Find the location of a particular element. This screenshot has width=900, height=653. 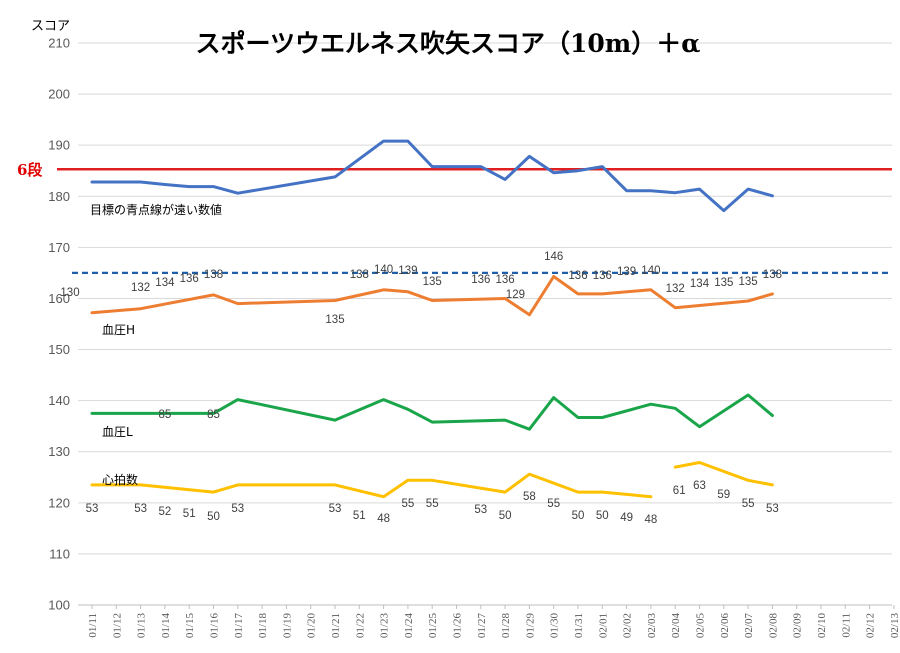

x-tick-label-01/28: 01/28 is located at coordinates (506, 626).